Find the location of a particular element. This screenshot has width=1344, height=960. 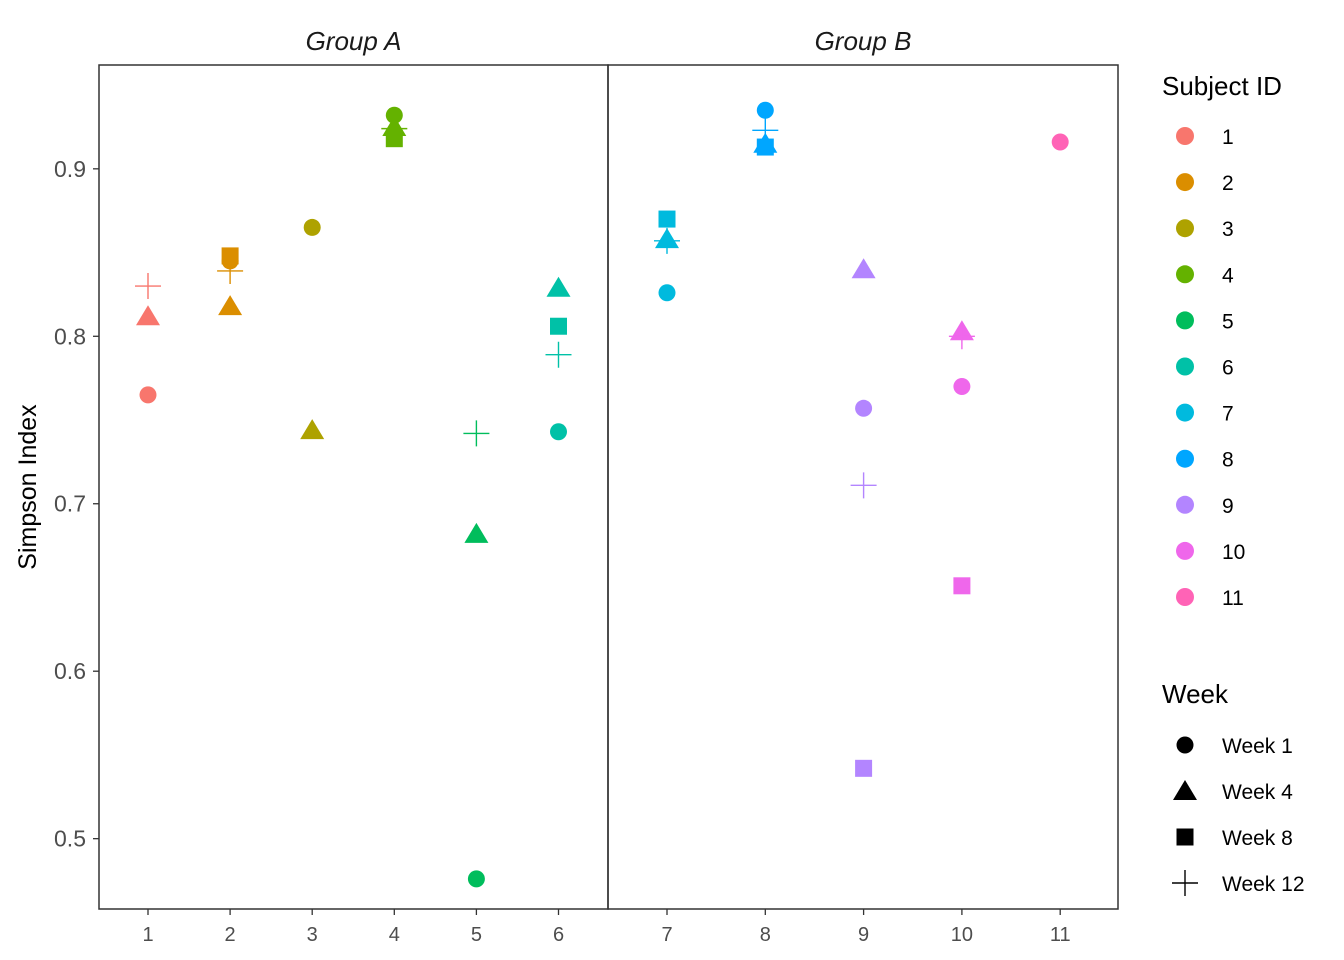

x-tick-label: 1 is located at coordinates (147, 935).